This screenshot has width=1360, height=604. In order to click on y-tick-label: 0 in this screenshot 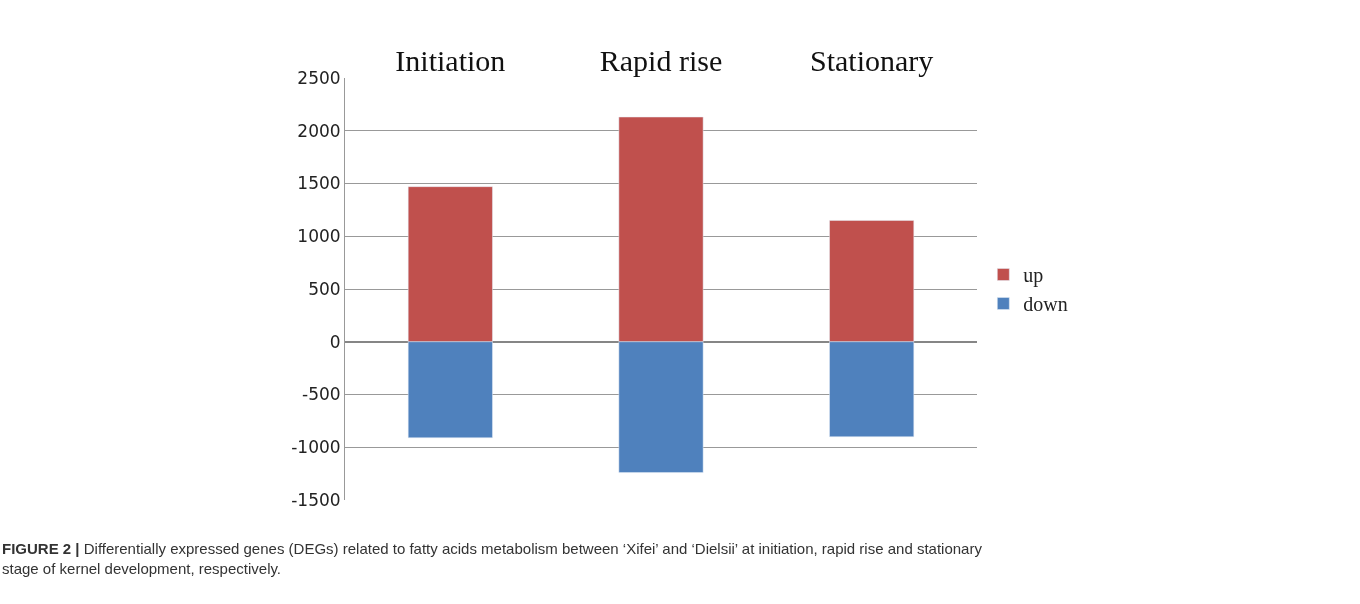, I will do `click(335, 341)`.